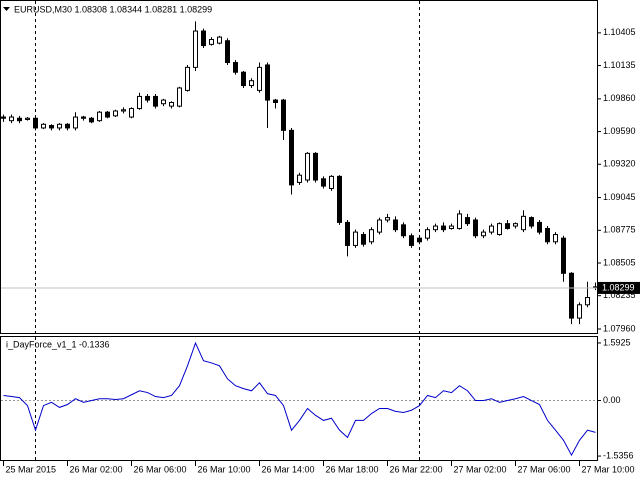 This screenshot has height=480, width=640. Describe the element at coordinates (619, 295) in the screenshot. I see `y-tick-label: 1.08235` at that location.